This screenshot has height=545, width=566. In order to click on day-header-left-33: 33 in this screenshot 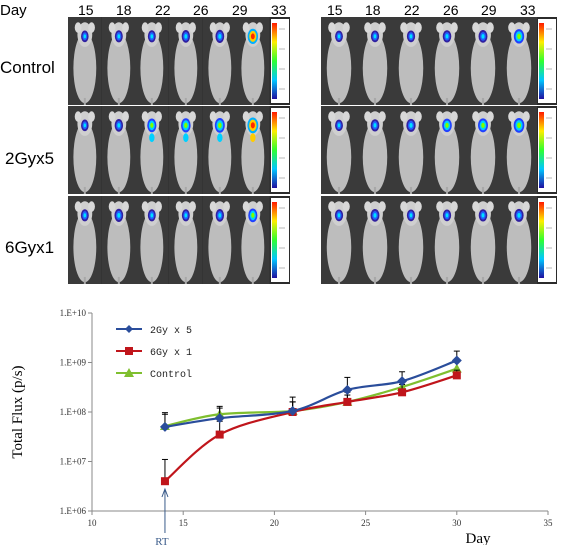, I will do `click(279, 10)`.